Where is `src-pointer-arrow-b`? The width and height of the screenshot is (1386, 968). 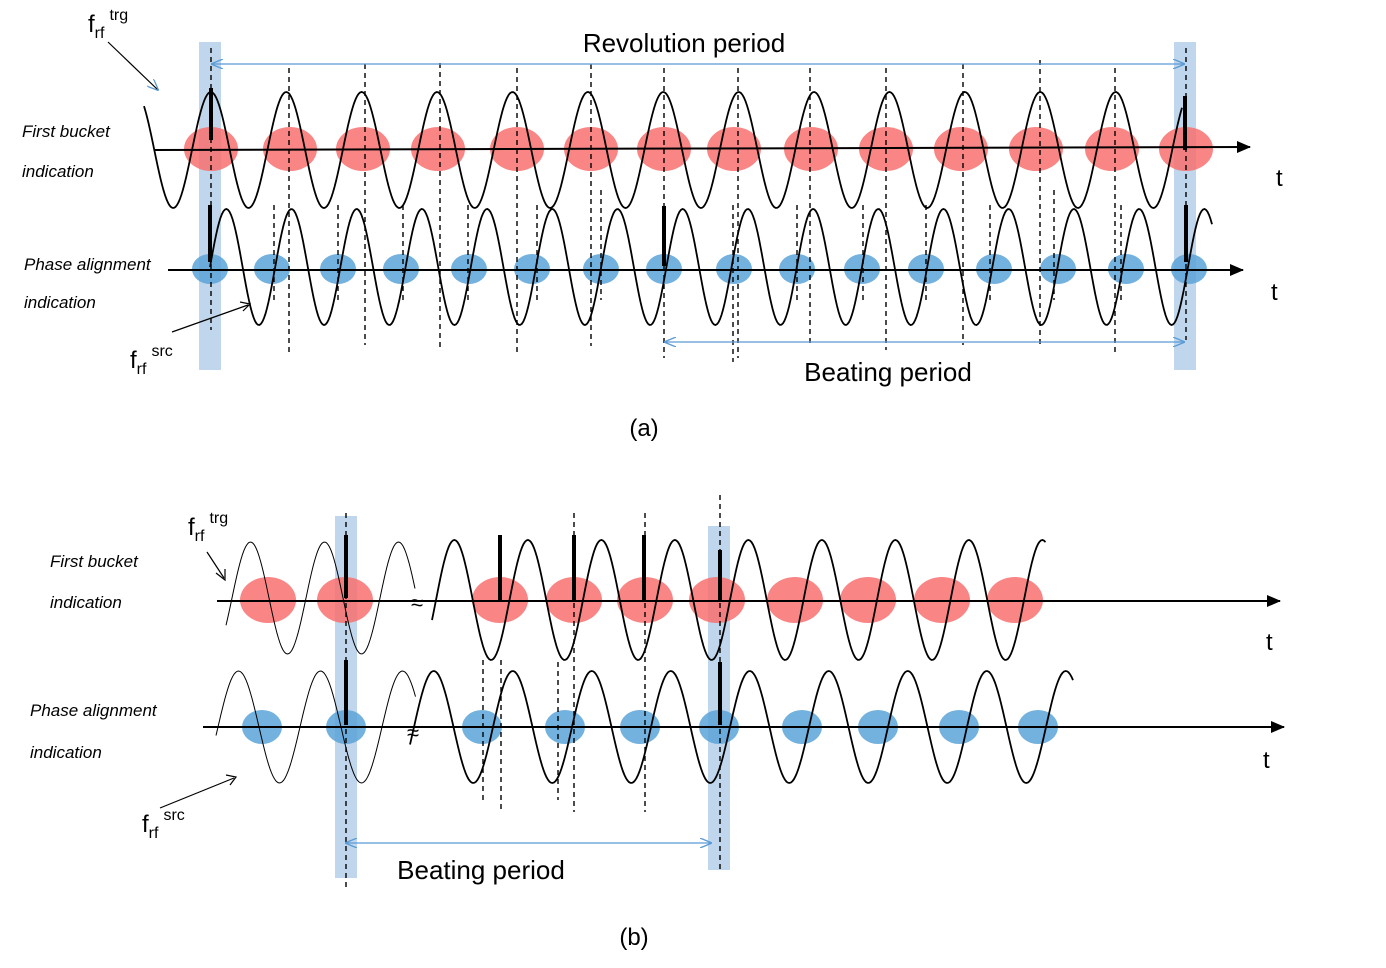 src-pointer-arrow-b is located at coordinates (197, 793).